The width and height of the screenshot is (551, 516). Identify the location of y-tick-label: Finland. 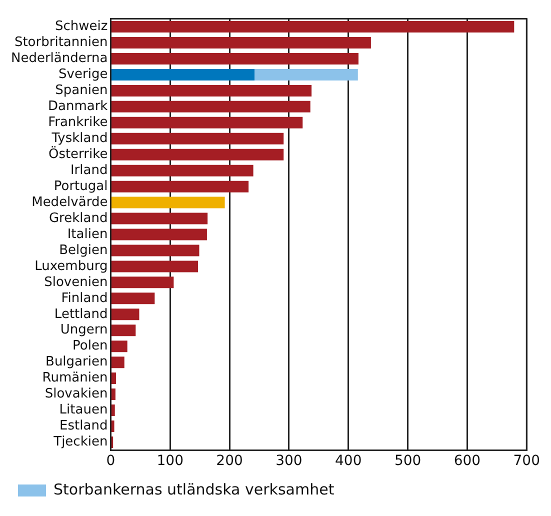
(84, 298).